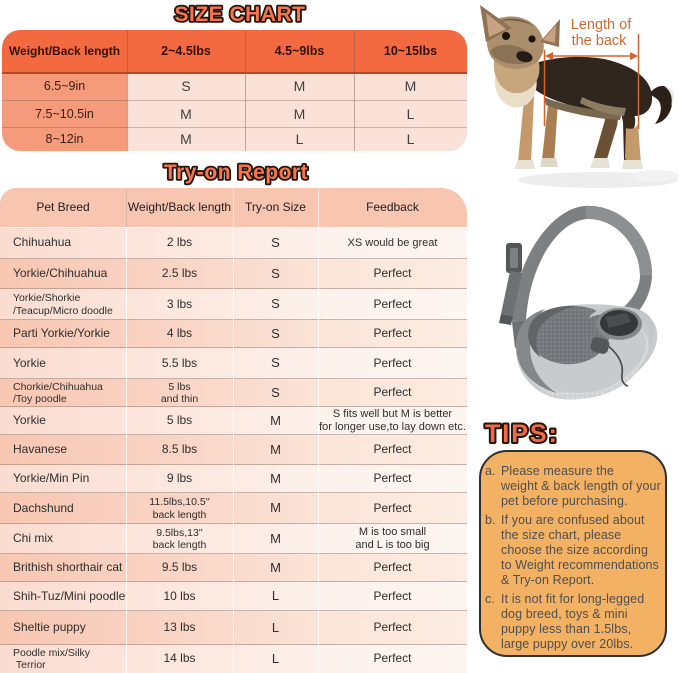 The image size is (679, 673). I want to click on svg-text: TIPS:, so click(522, 434).